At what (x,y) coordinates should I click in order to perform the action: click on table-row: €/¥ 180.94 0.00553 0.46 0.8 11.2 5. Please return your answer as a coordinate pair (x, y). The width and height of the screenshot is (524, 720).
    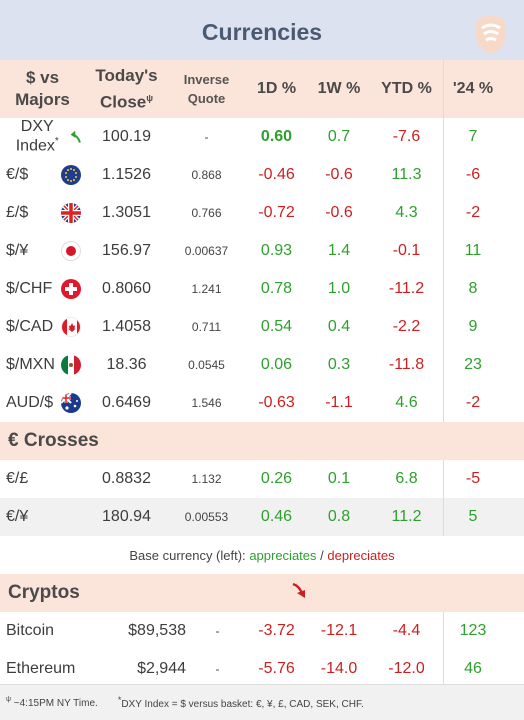
    Looking at the image, I should click on (262, 517).